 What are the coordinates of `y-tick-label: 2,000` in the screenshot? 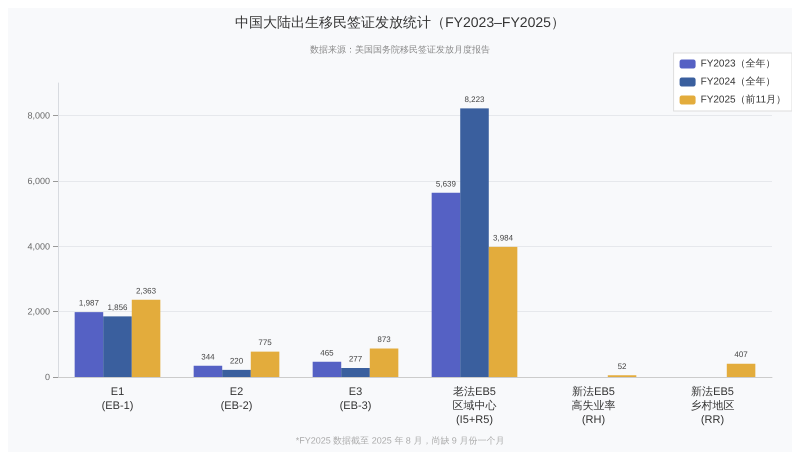 It's located at (38, 311).